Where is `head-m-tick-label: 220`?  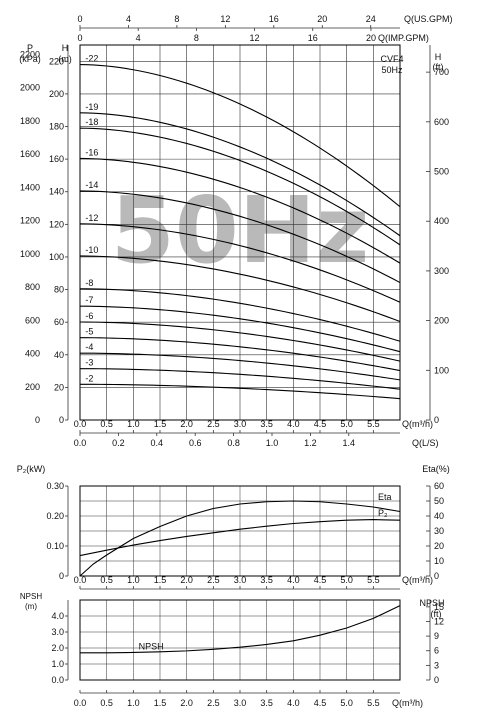 head-m-tick-label: 220 is located at coordinates (56, 61).